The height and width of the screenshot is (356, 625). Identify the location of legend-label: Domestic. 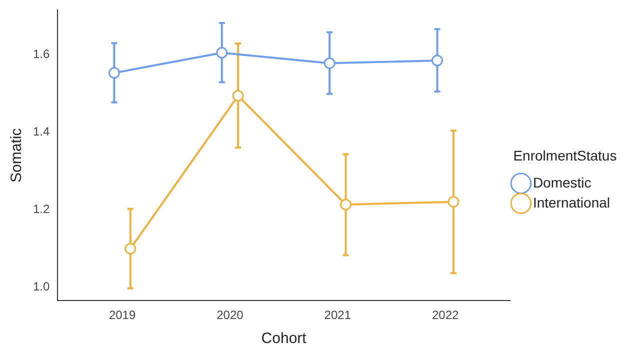
(562, 182).